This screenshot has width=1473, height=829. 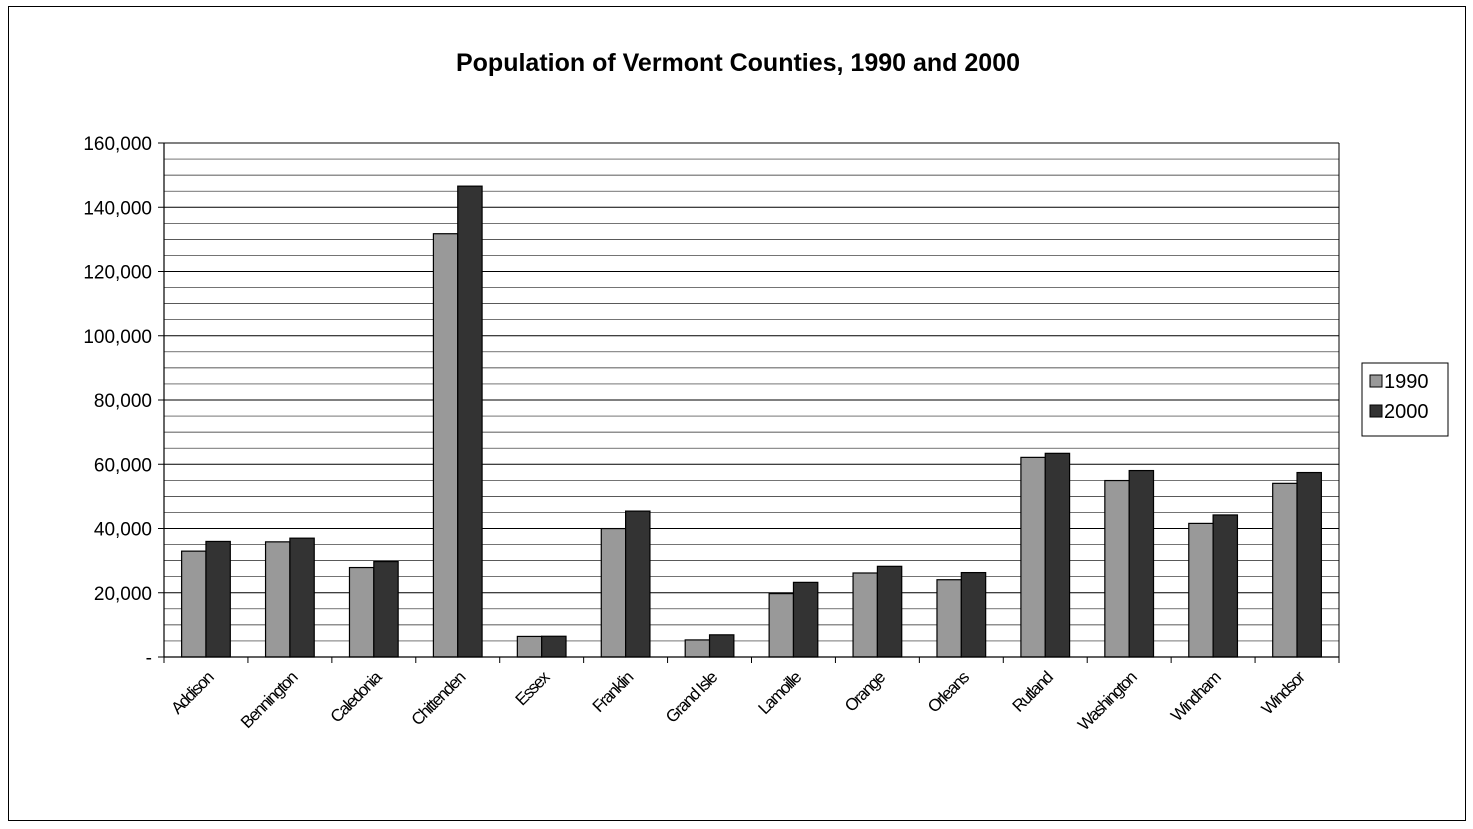 What do you see at coordinates (781, 625) in the screenshot?
I see `bar-1990-lamoille` at bounding box center [781, 625].